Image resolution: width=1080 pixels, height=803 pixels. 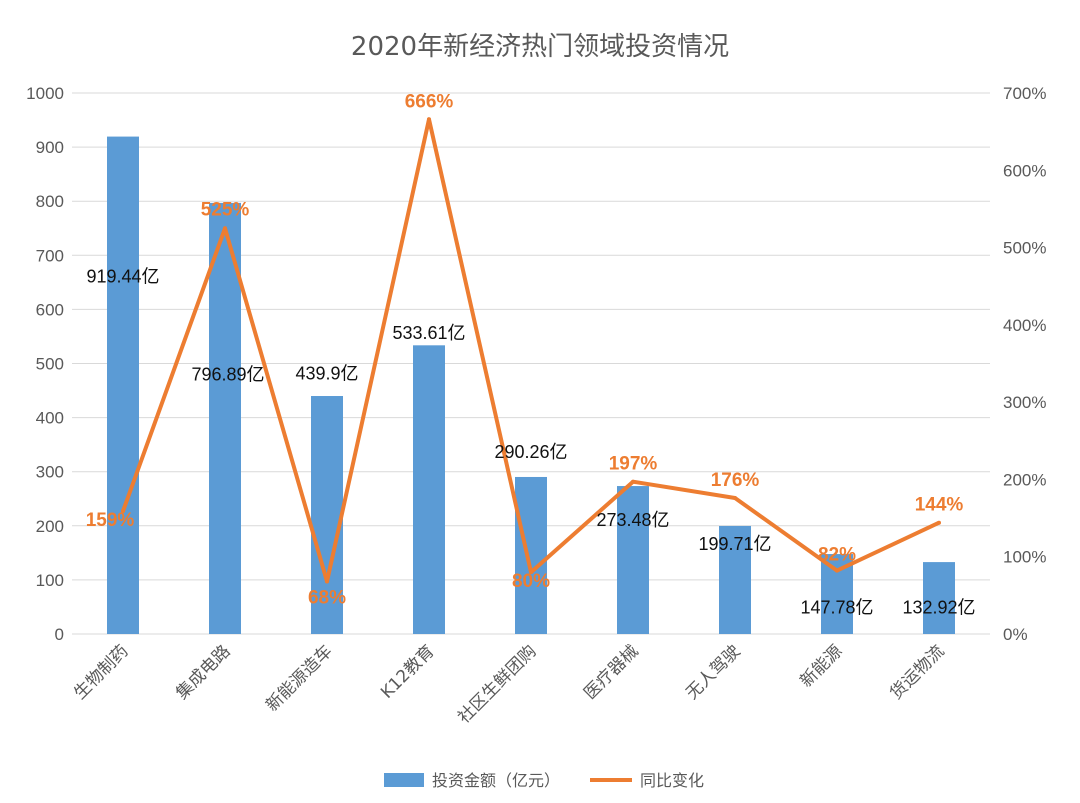 What do you see at coordinates (1024, 402) in the screenshot?
I see `y-right-tick-label: 300%` at bounding box center [1024, 402].